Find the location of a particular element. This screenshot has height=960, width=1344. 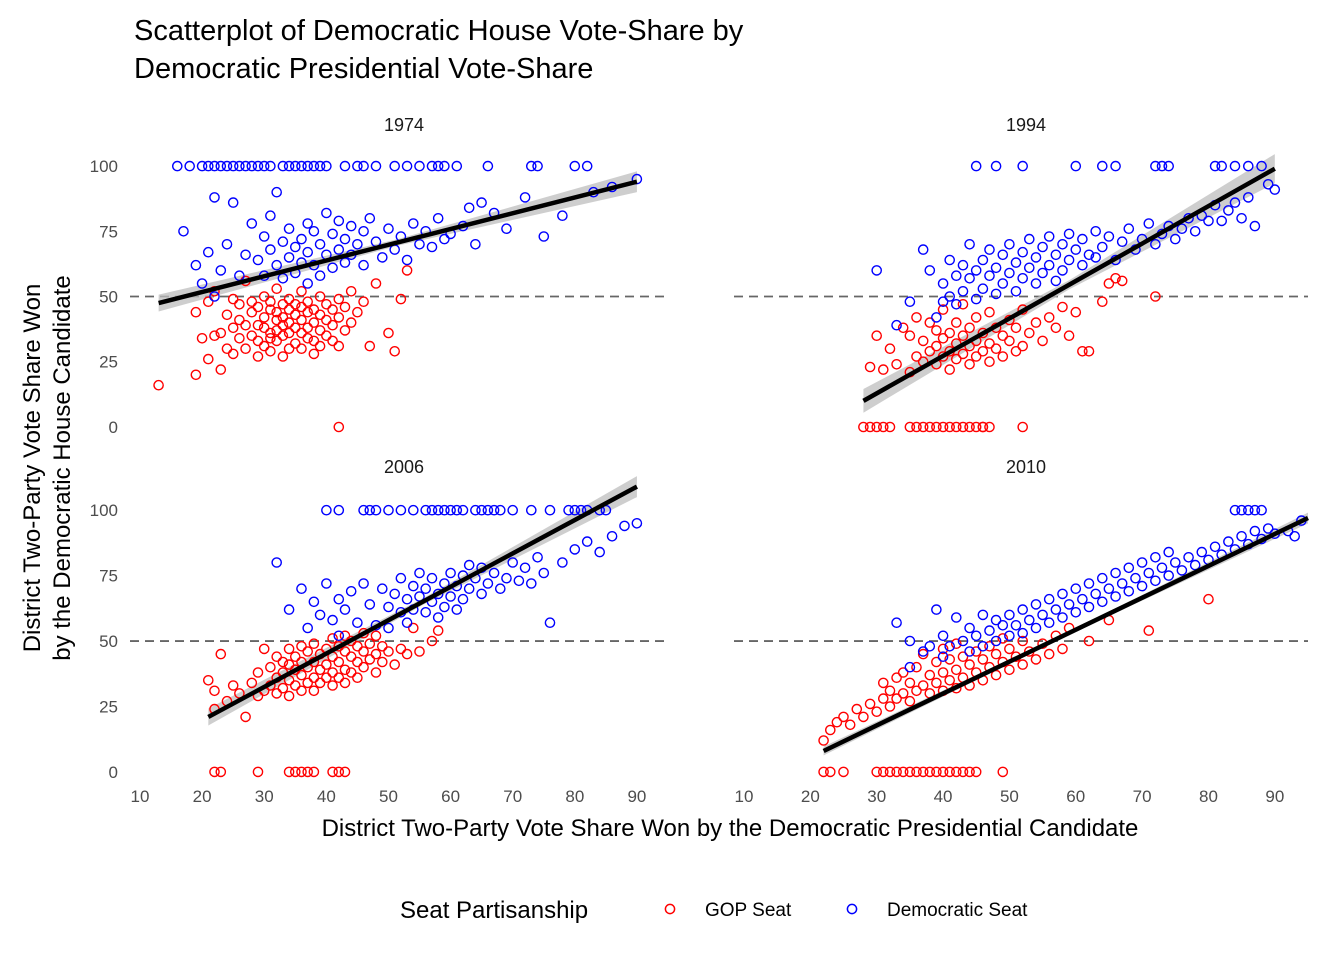

x-tick-label: 60 is located at coordinates (1075, 796).